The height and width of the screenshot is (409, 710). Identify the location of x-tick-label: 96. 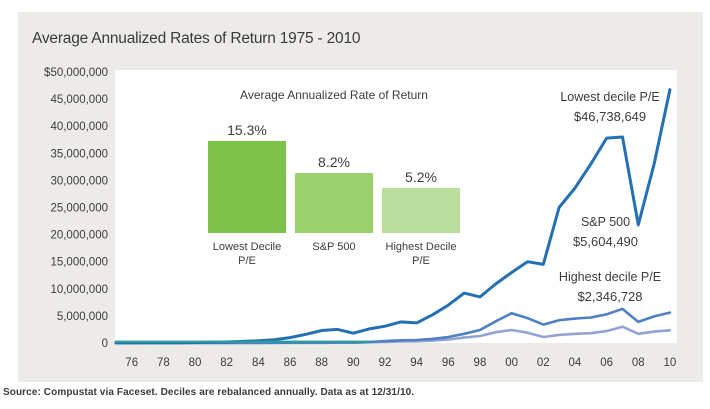
(448, 363).